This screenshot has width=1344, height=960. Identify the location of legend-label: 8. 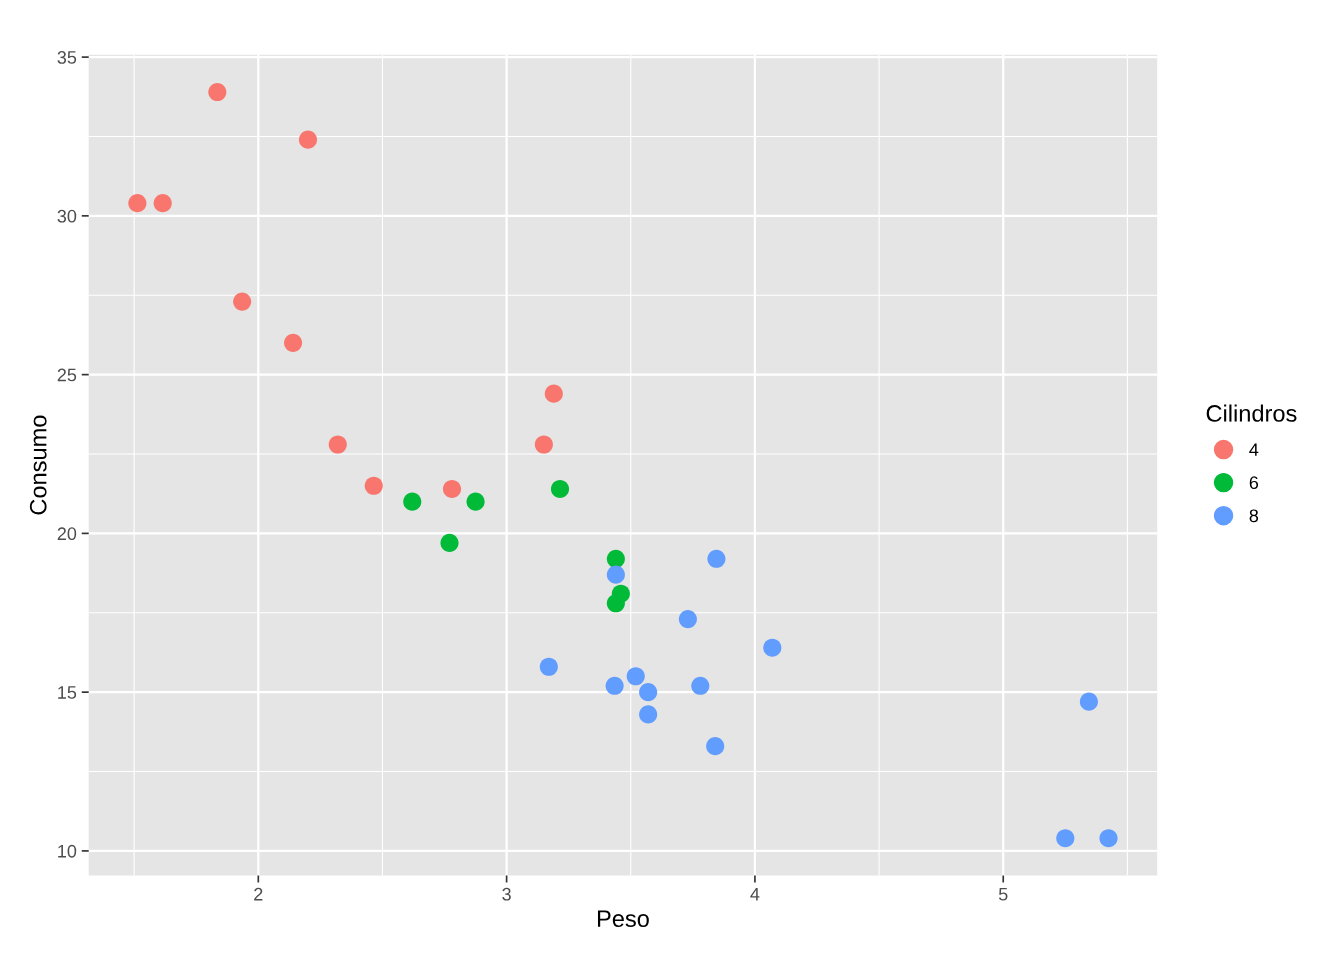
(1254, 516).